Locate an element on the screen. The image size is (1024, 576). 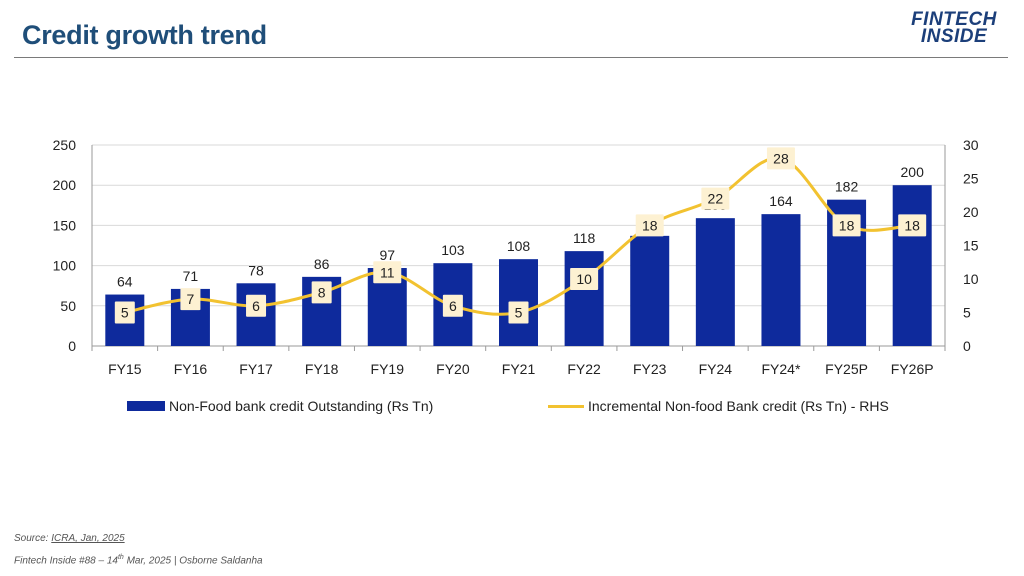
bar-value-label: 182 is located at coordinates (847, 187).